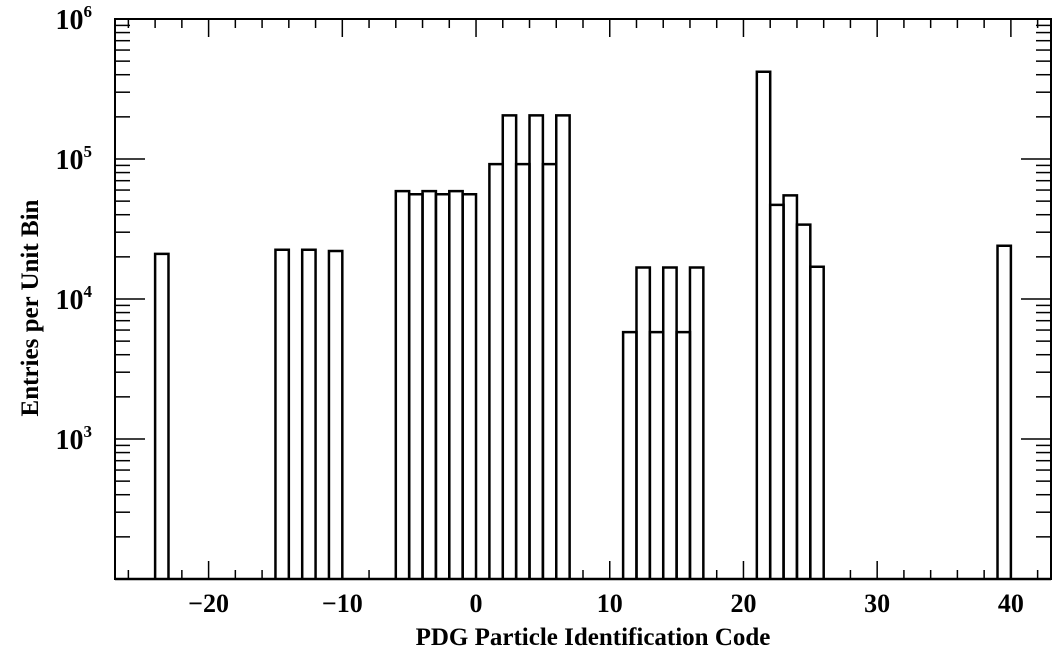 The width and height of the screenshot is (1059, 652). What do you see at coordinates (593, 637) in the screenshot?
I see `x-axis-title: PDG Particle Identification Code` at bounding box center [593, 637].